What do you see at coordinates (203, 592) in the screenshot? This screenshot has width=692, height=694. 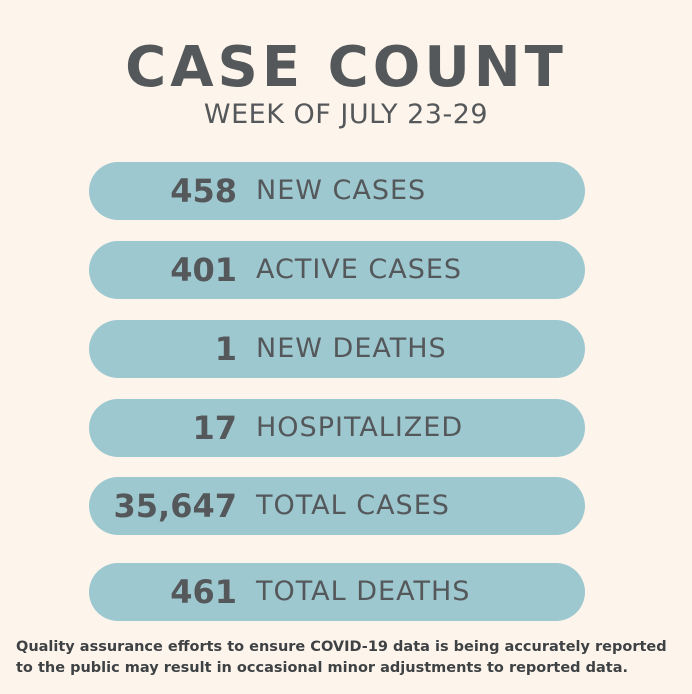 I see `stat-value: 461` at bounding box center [203, 592].